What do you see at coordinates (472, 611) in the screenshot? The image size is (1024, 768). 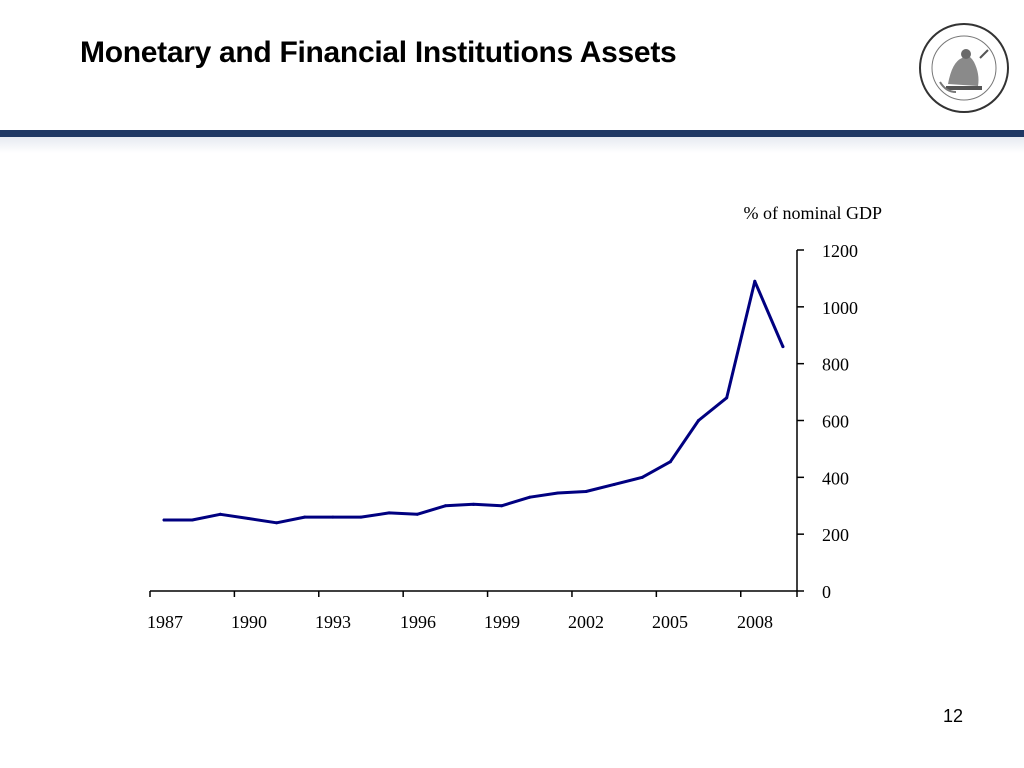 I see `x-ticks: 1987 1990 1993 1996 1999 2002 2005 2008` at bounding box center [472, 611].